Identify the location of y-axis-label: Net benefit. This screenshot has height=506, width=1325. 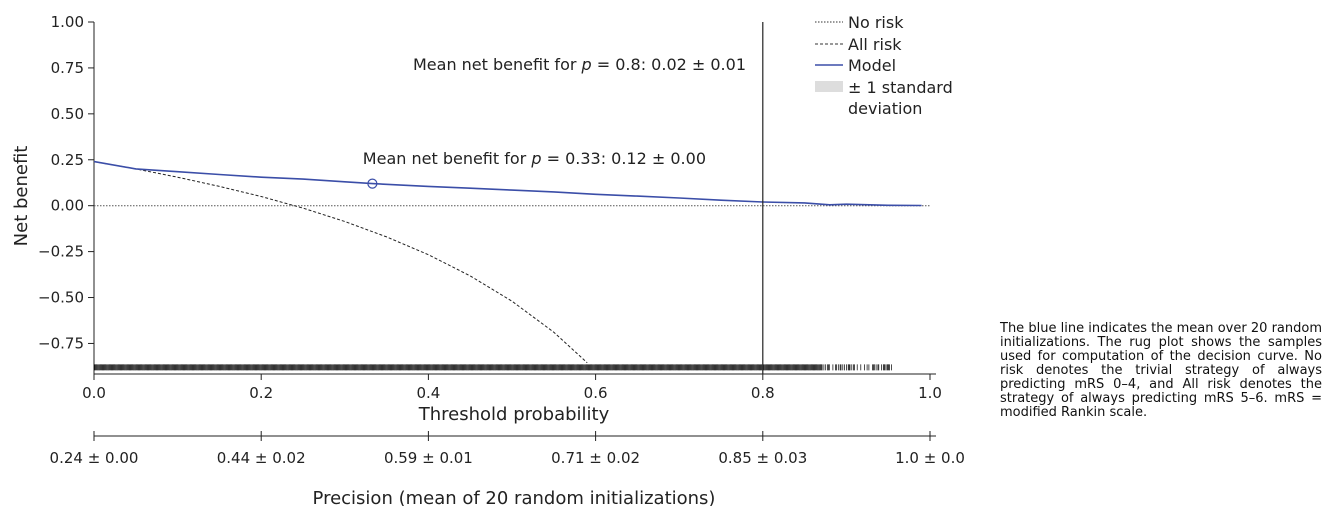
(21, 196).